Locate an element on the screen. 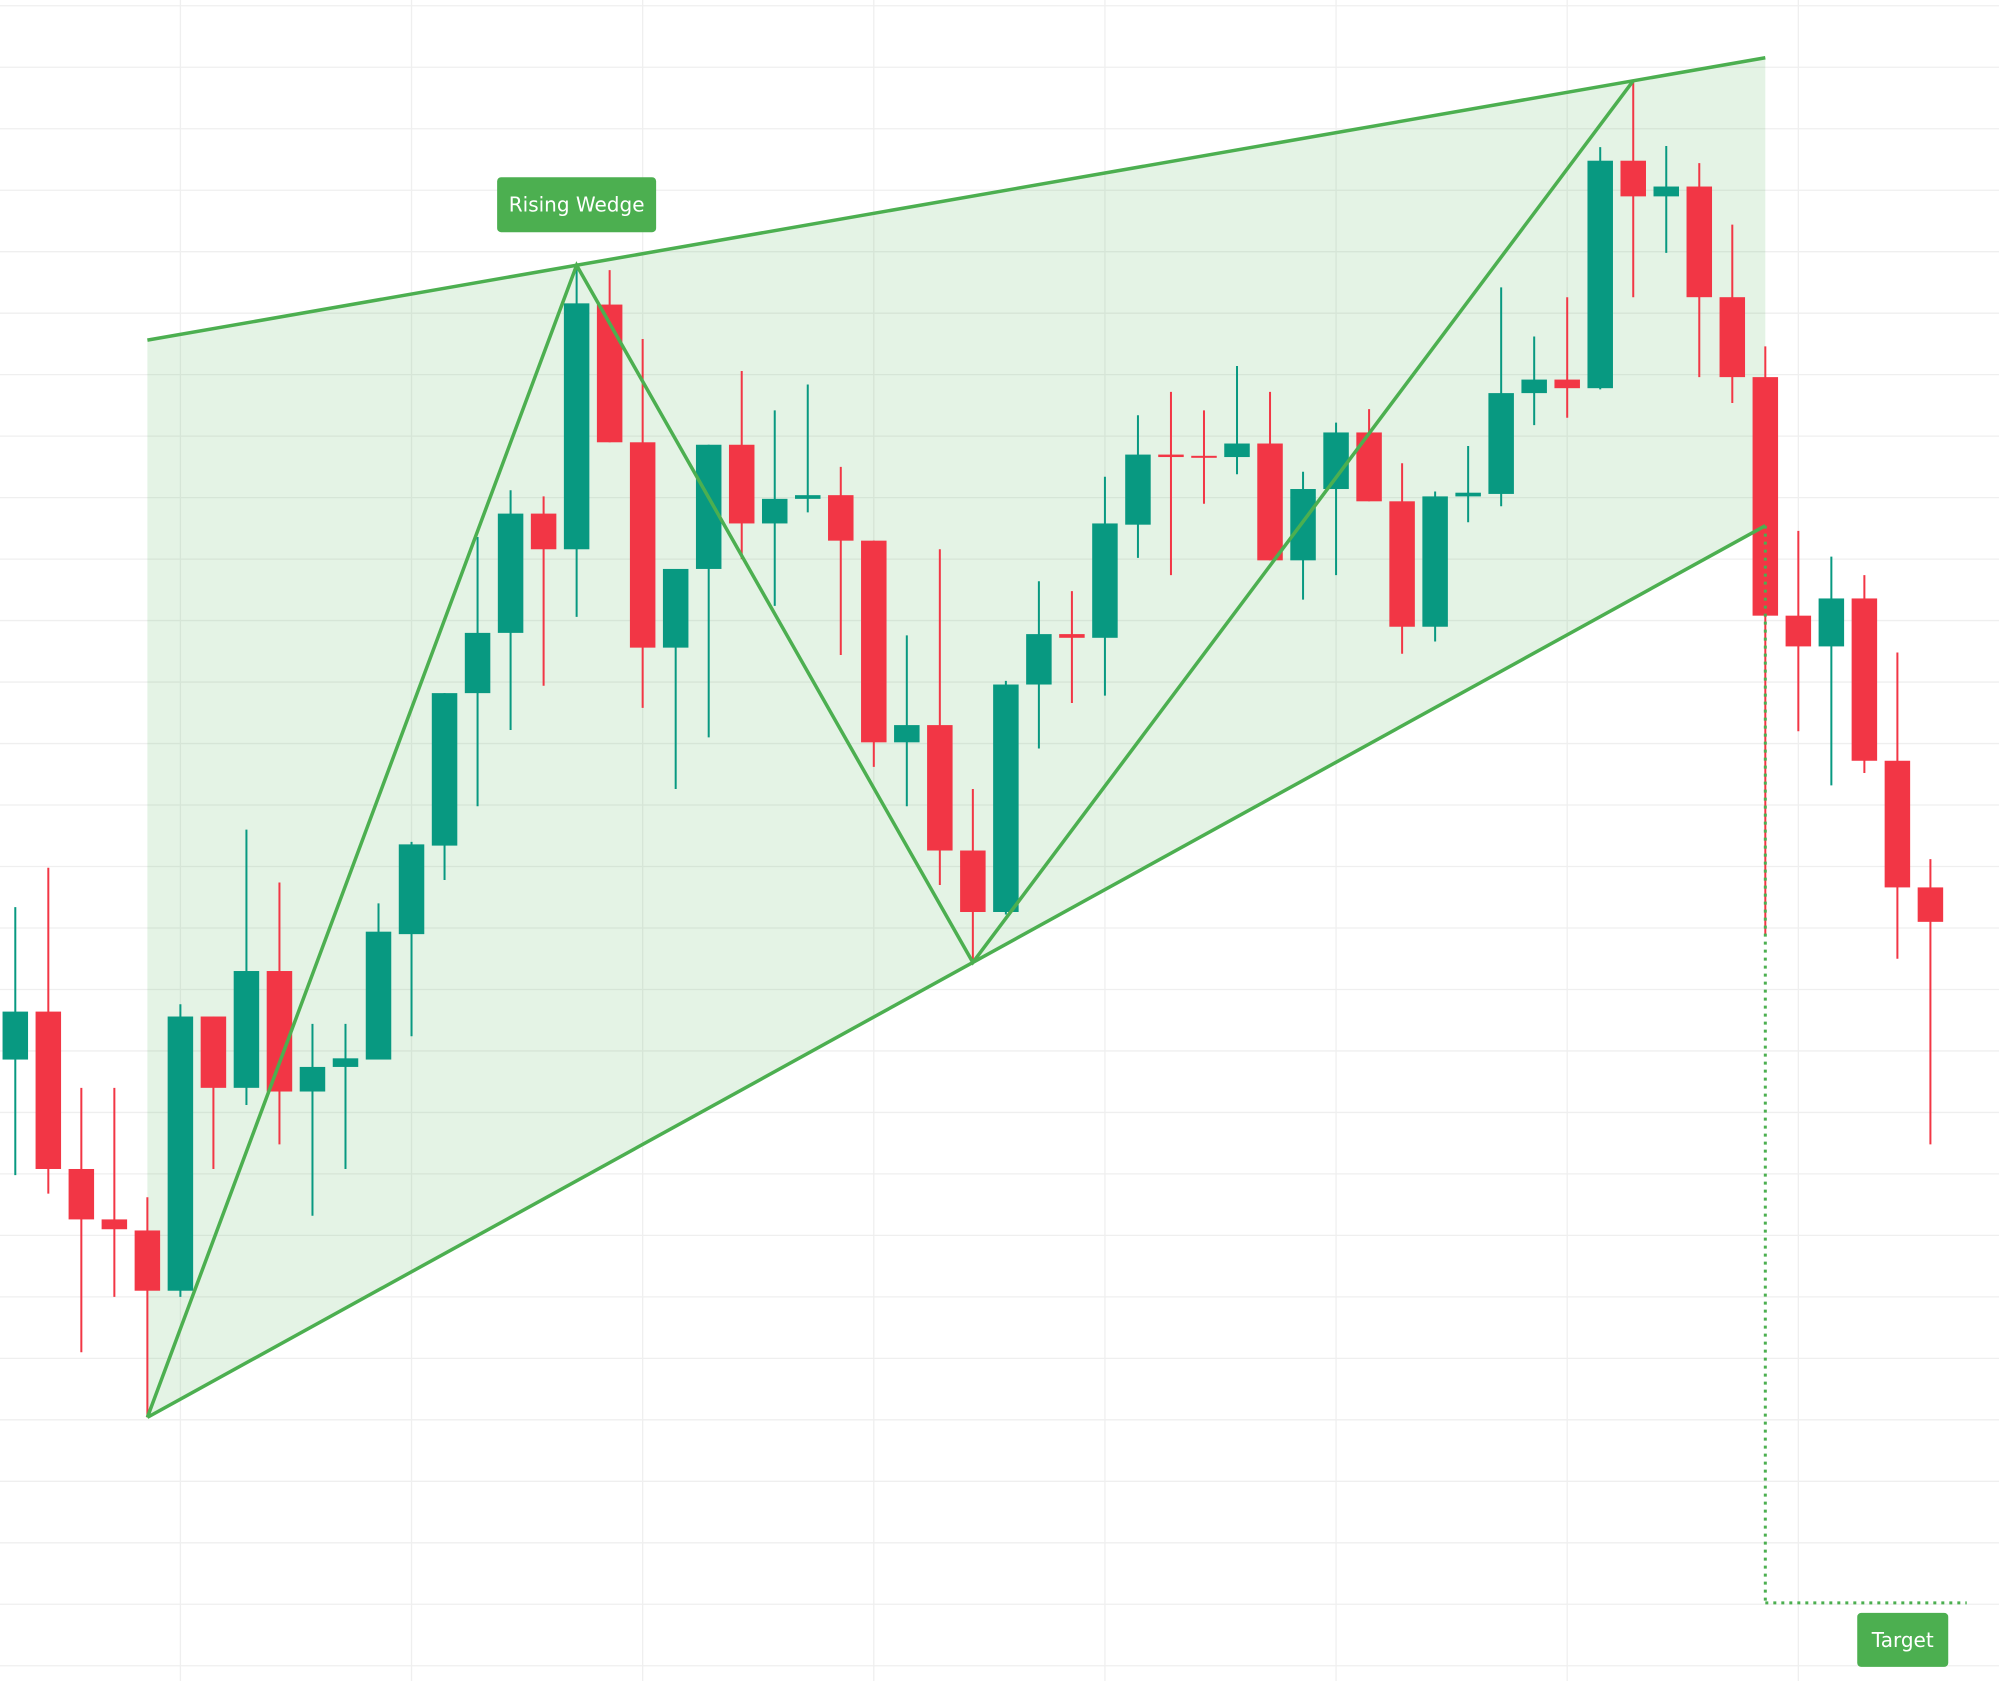 The width and height of the screenshot is (1999, 1681). pattern-label: Rising Wedge is located at coordinates (577, 205).